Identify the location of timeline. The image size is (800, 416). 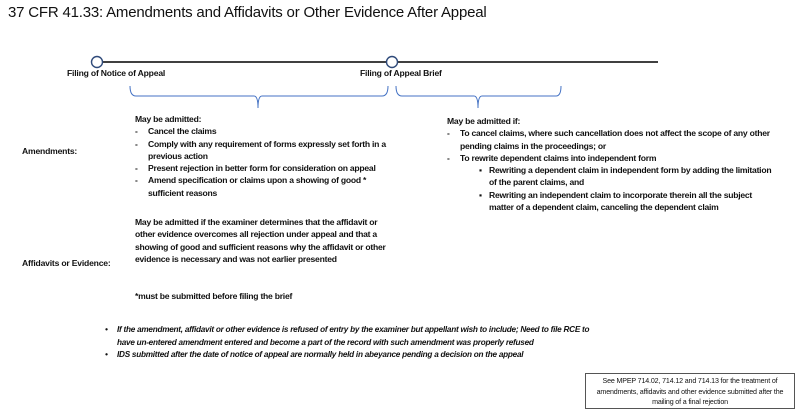
(374, 82).